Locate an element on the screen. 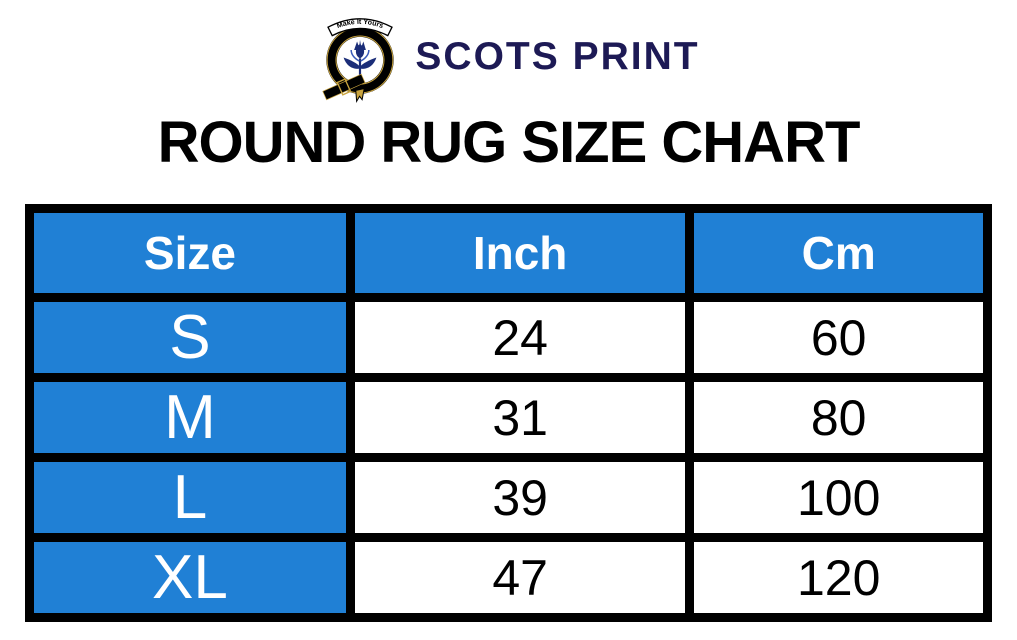 This screenshot has width=1017, height=640. column-header-size: Size is located at coordinates (190, 253).